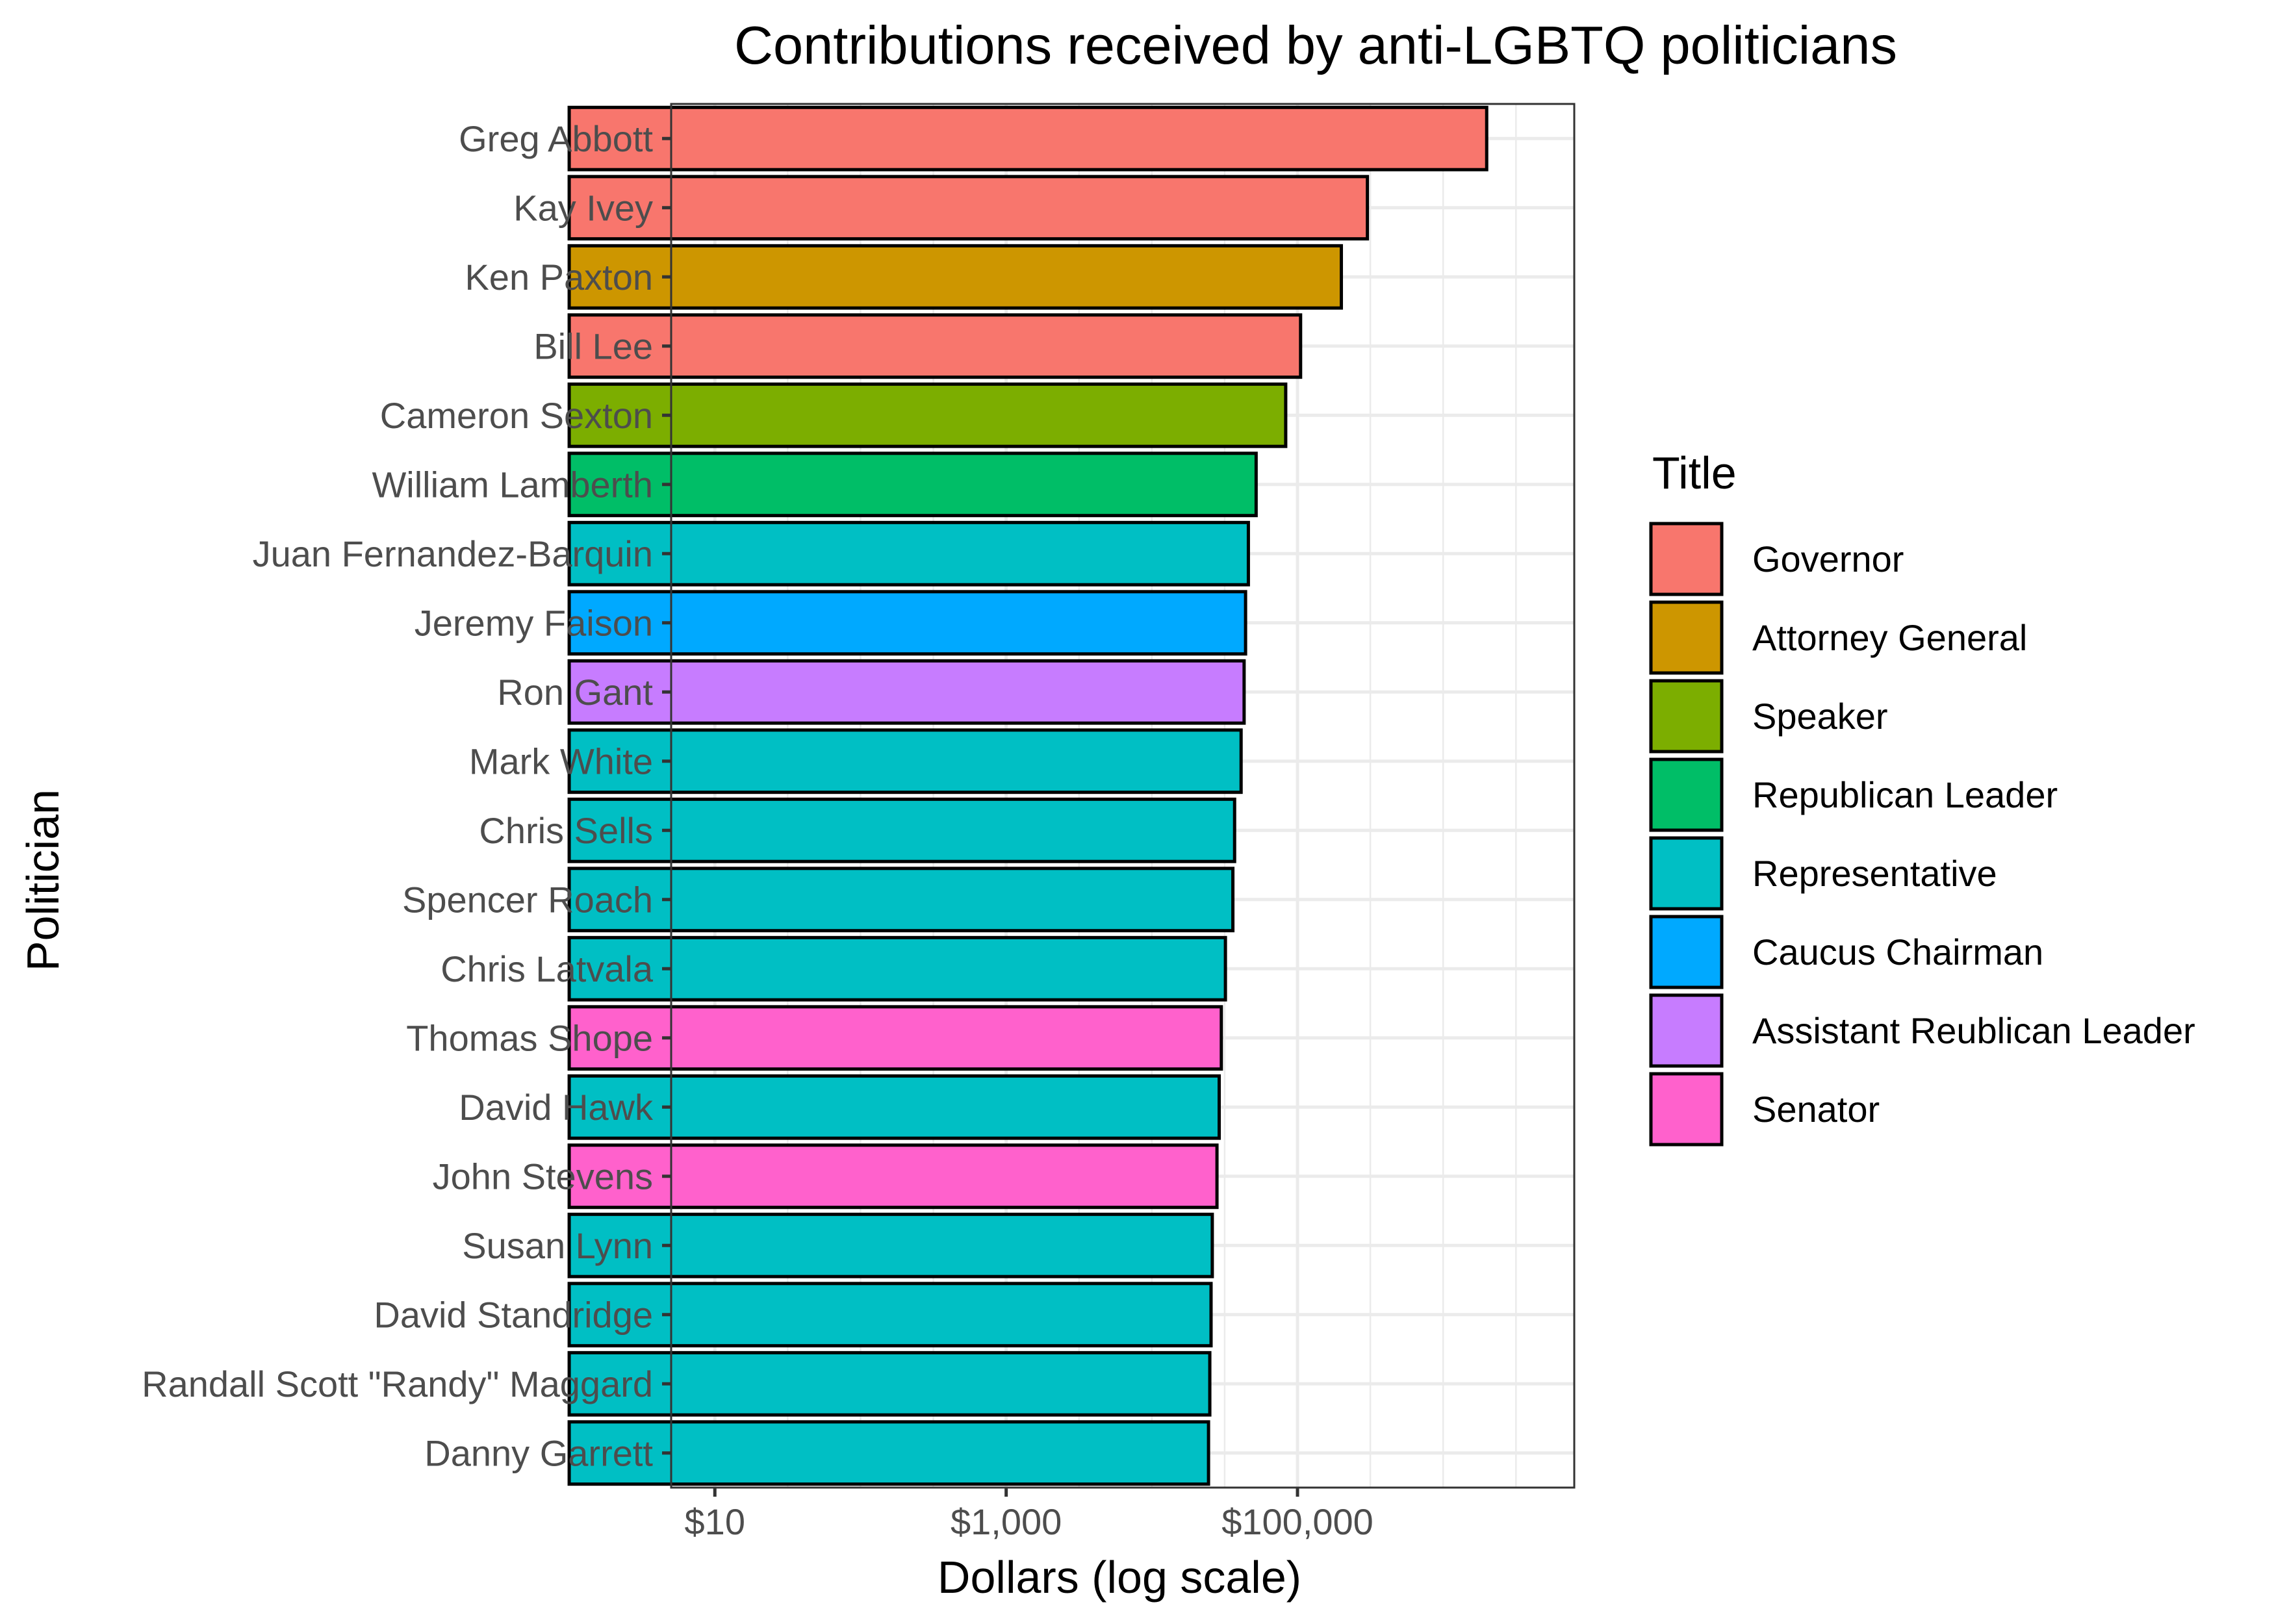 The width and height of the screenshot is (2274, 1624). What do you see at coordinates (1694, 473) in the screenshot?
I see `legend-title: Title` at bounding box center [1694, 473].